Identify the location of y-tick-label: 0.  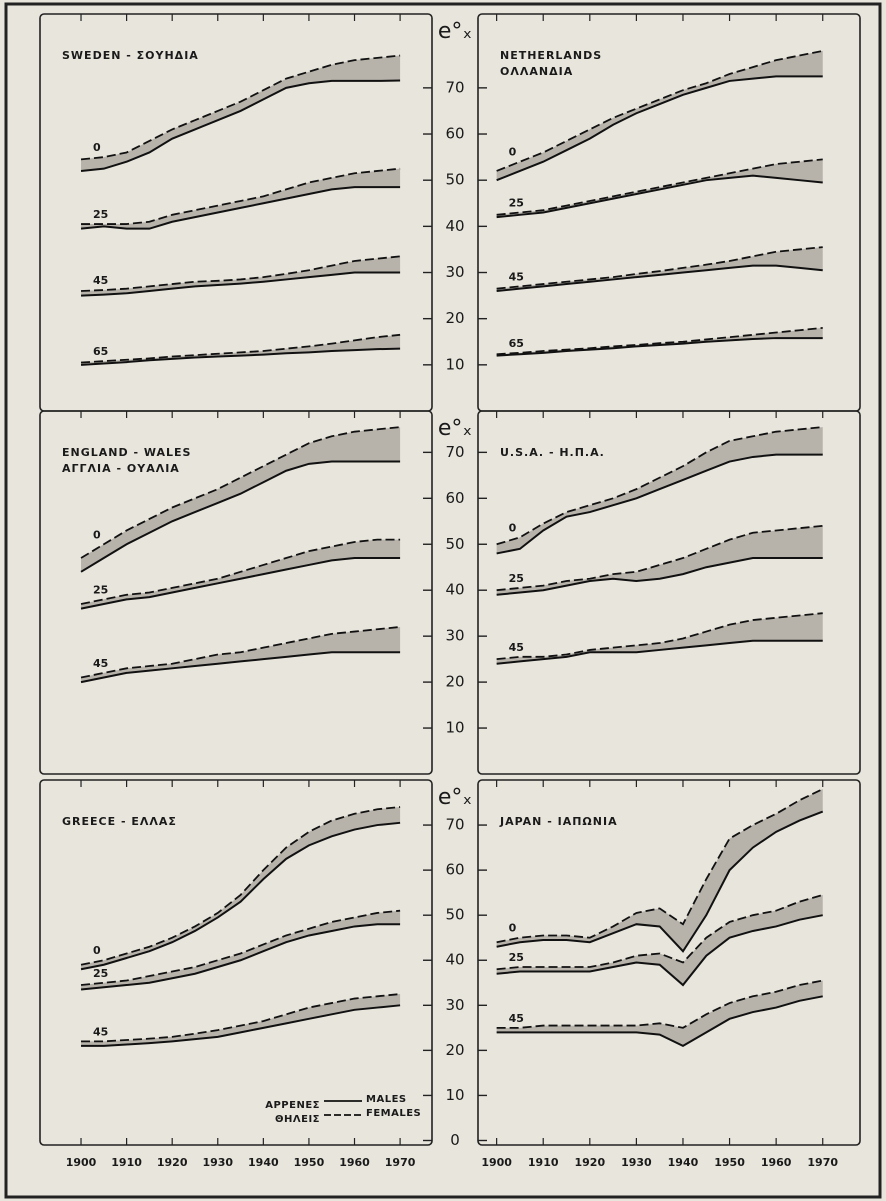
(455, 1140).